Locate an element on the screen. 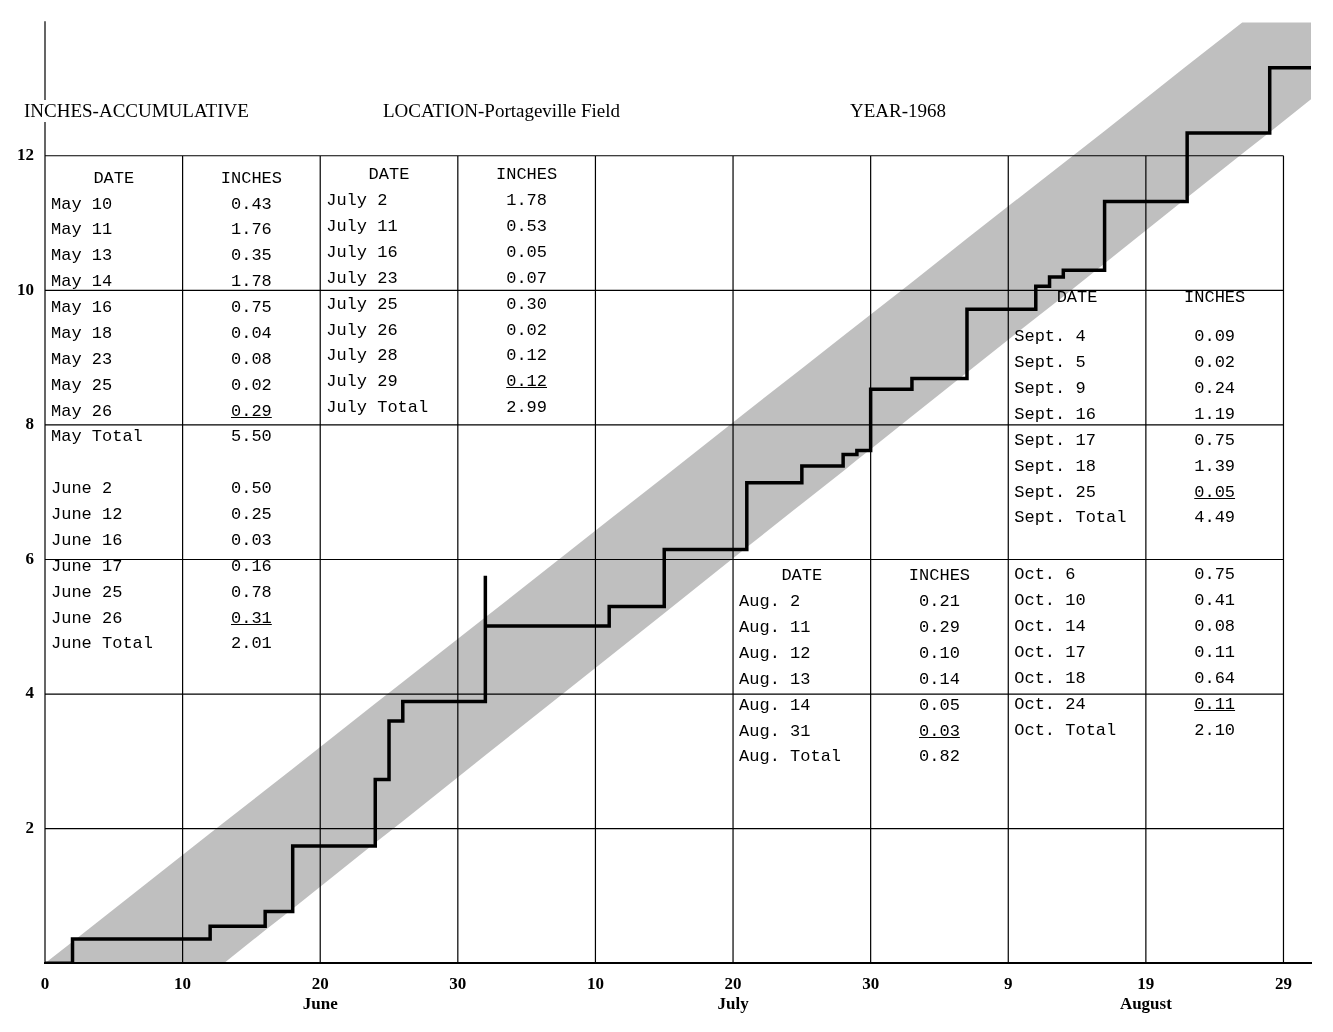  y-tick-label: 10 is located at coordinates (25, 289).